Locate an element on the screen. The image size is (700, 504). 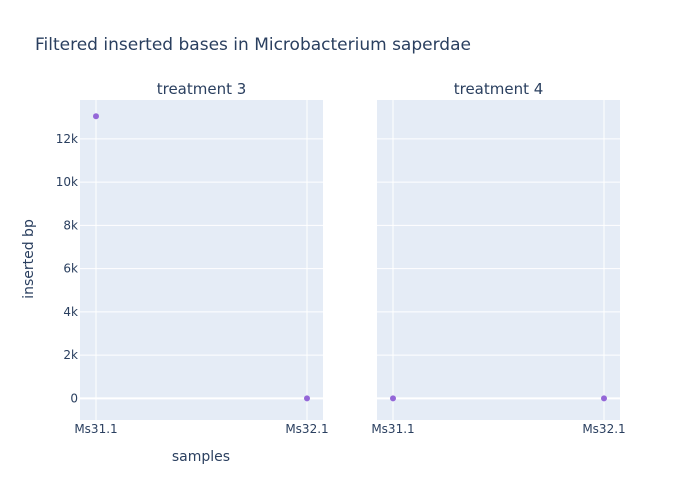
y-tick-label: 8k is located at coordinates (70, 225).